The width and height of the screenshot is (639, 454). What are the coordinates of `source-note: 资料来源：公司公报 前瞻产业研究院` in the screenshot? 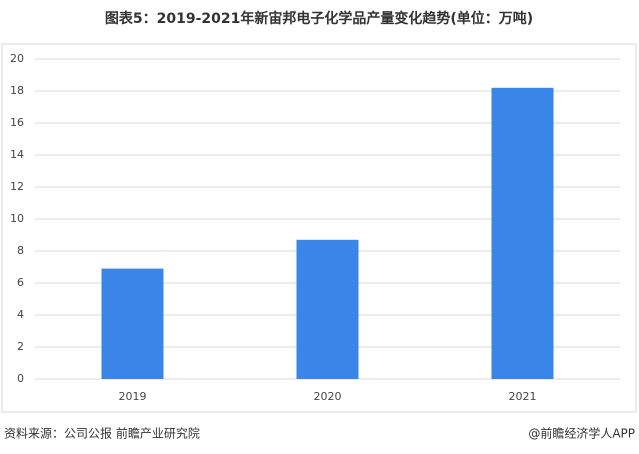 It's located at (102, 433).